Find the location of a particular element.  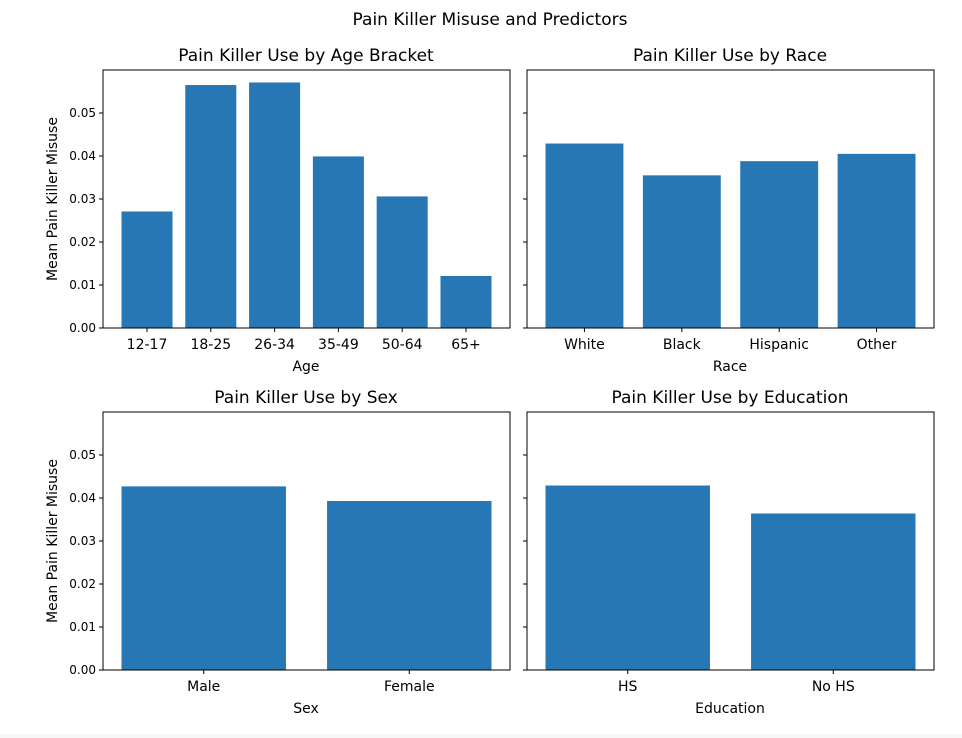

x-tick-label: 65+ is located at coordinates (466, 345).